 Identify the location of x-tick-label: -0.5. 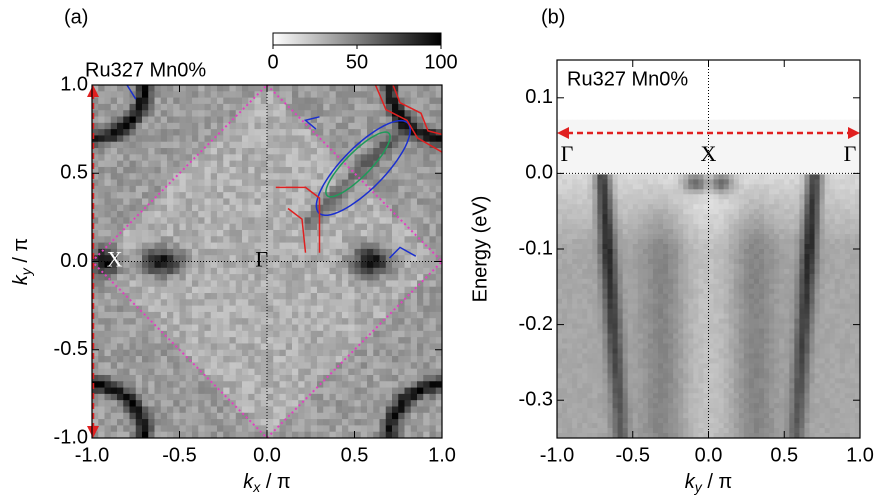
(179, 455).